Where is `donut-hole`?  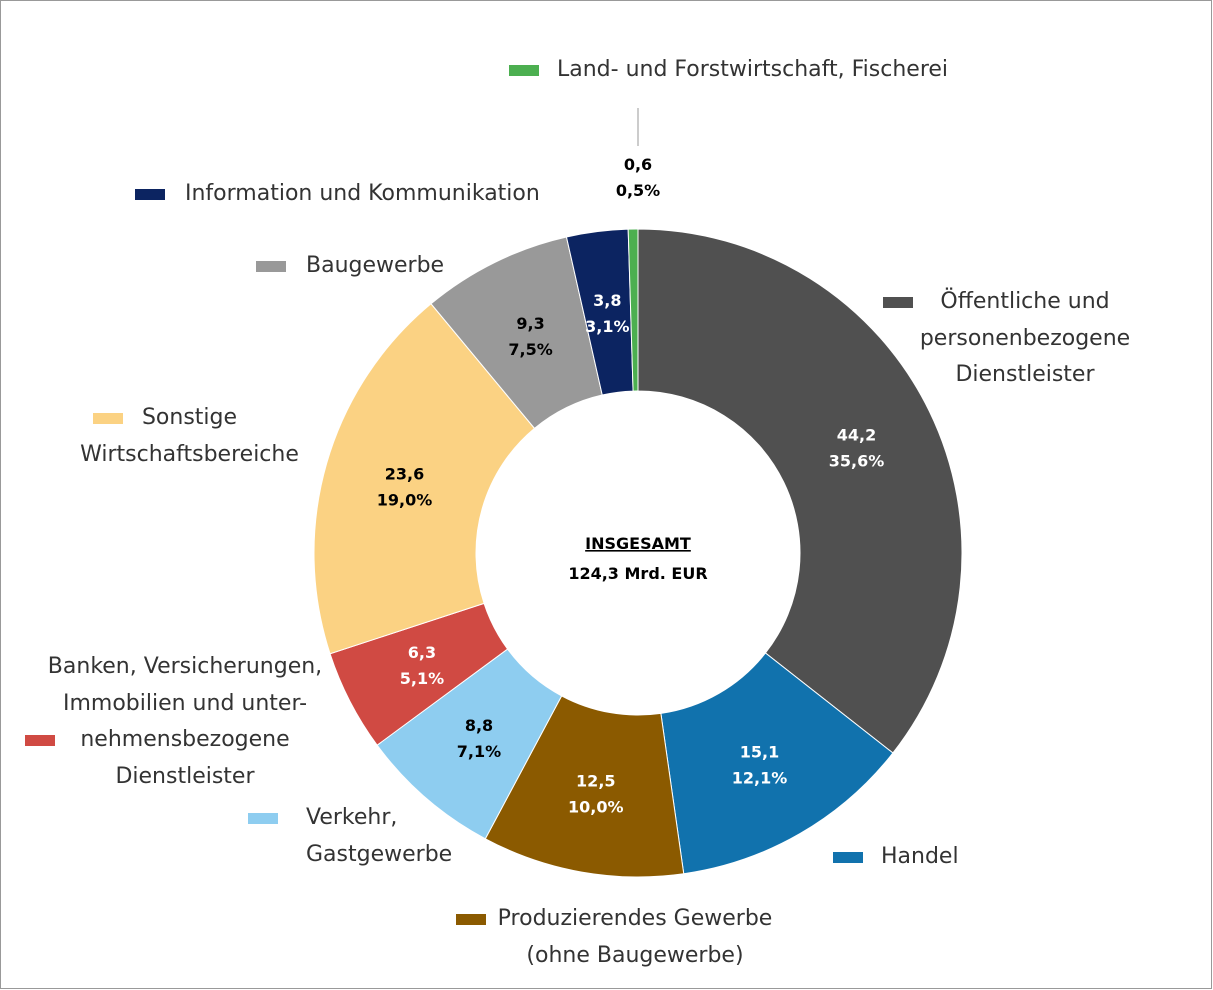
donut-hole is located at coordinates (638, 553).